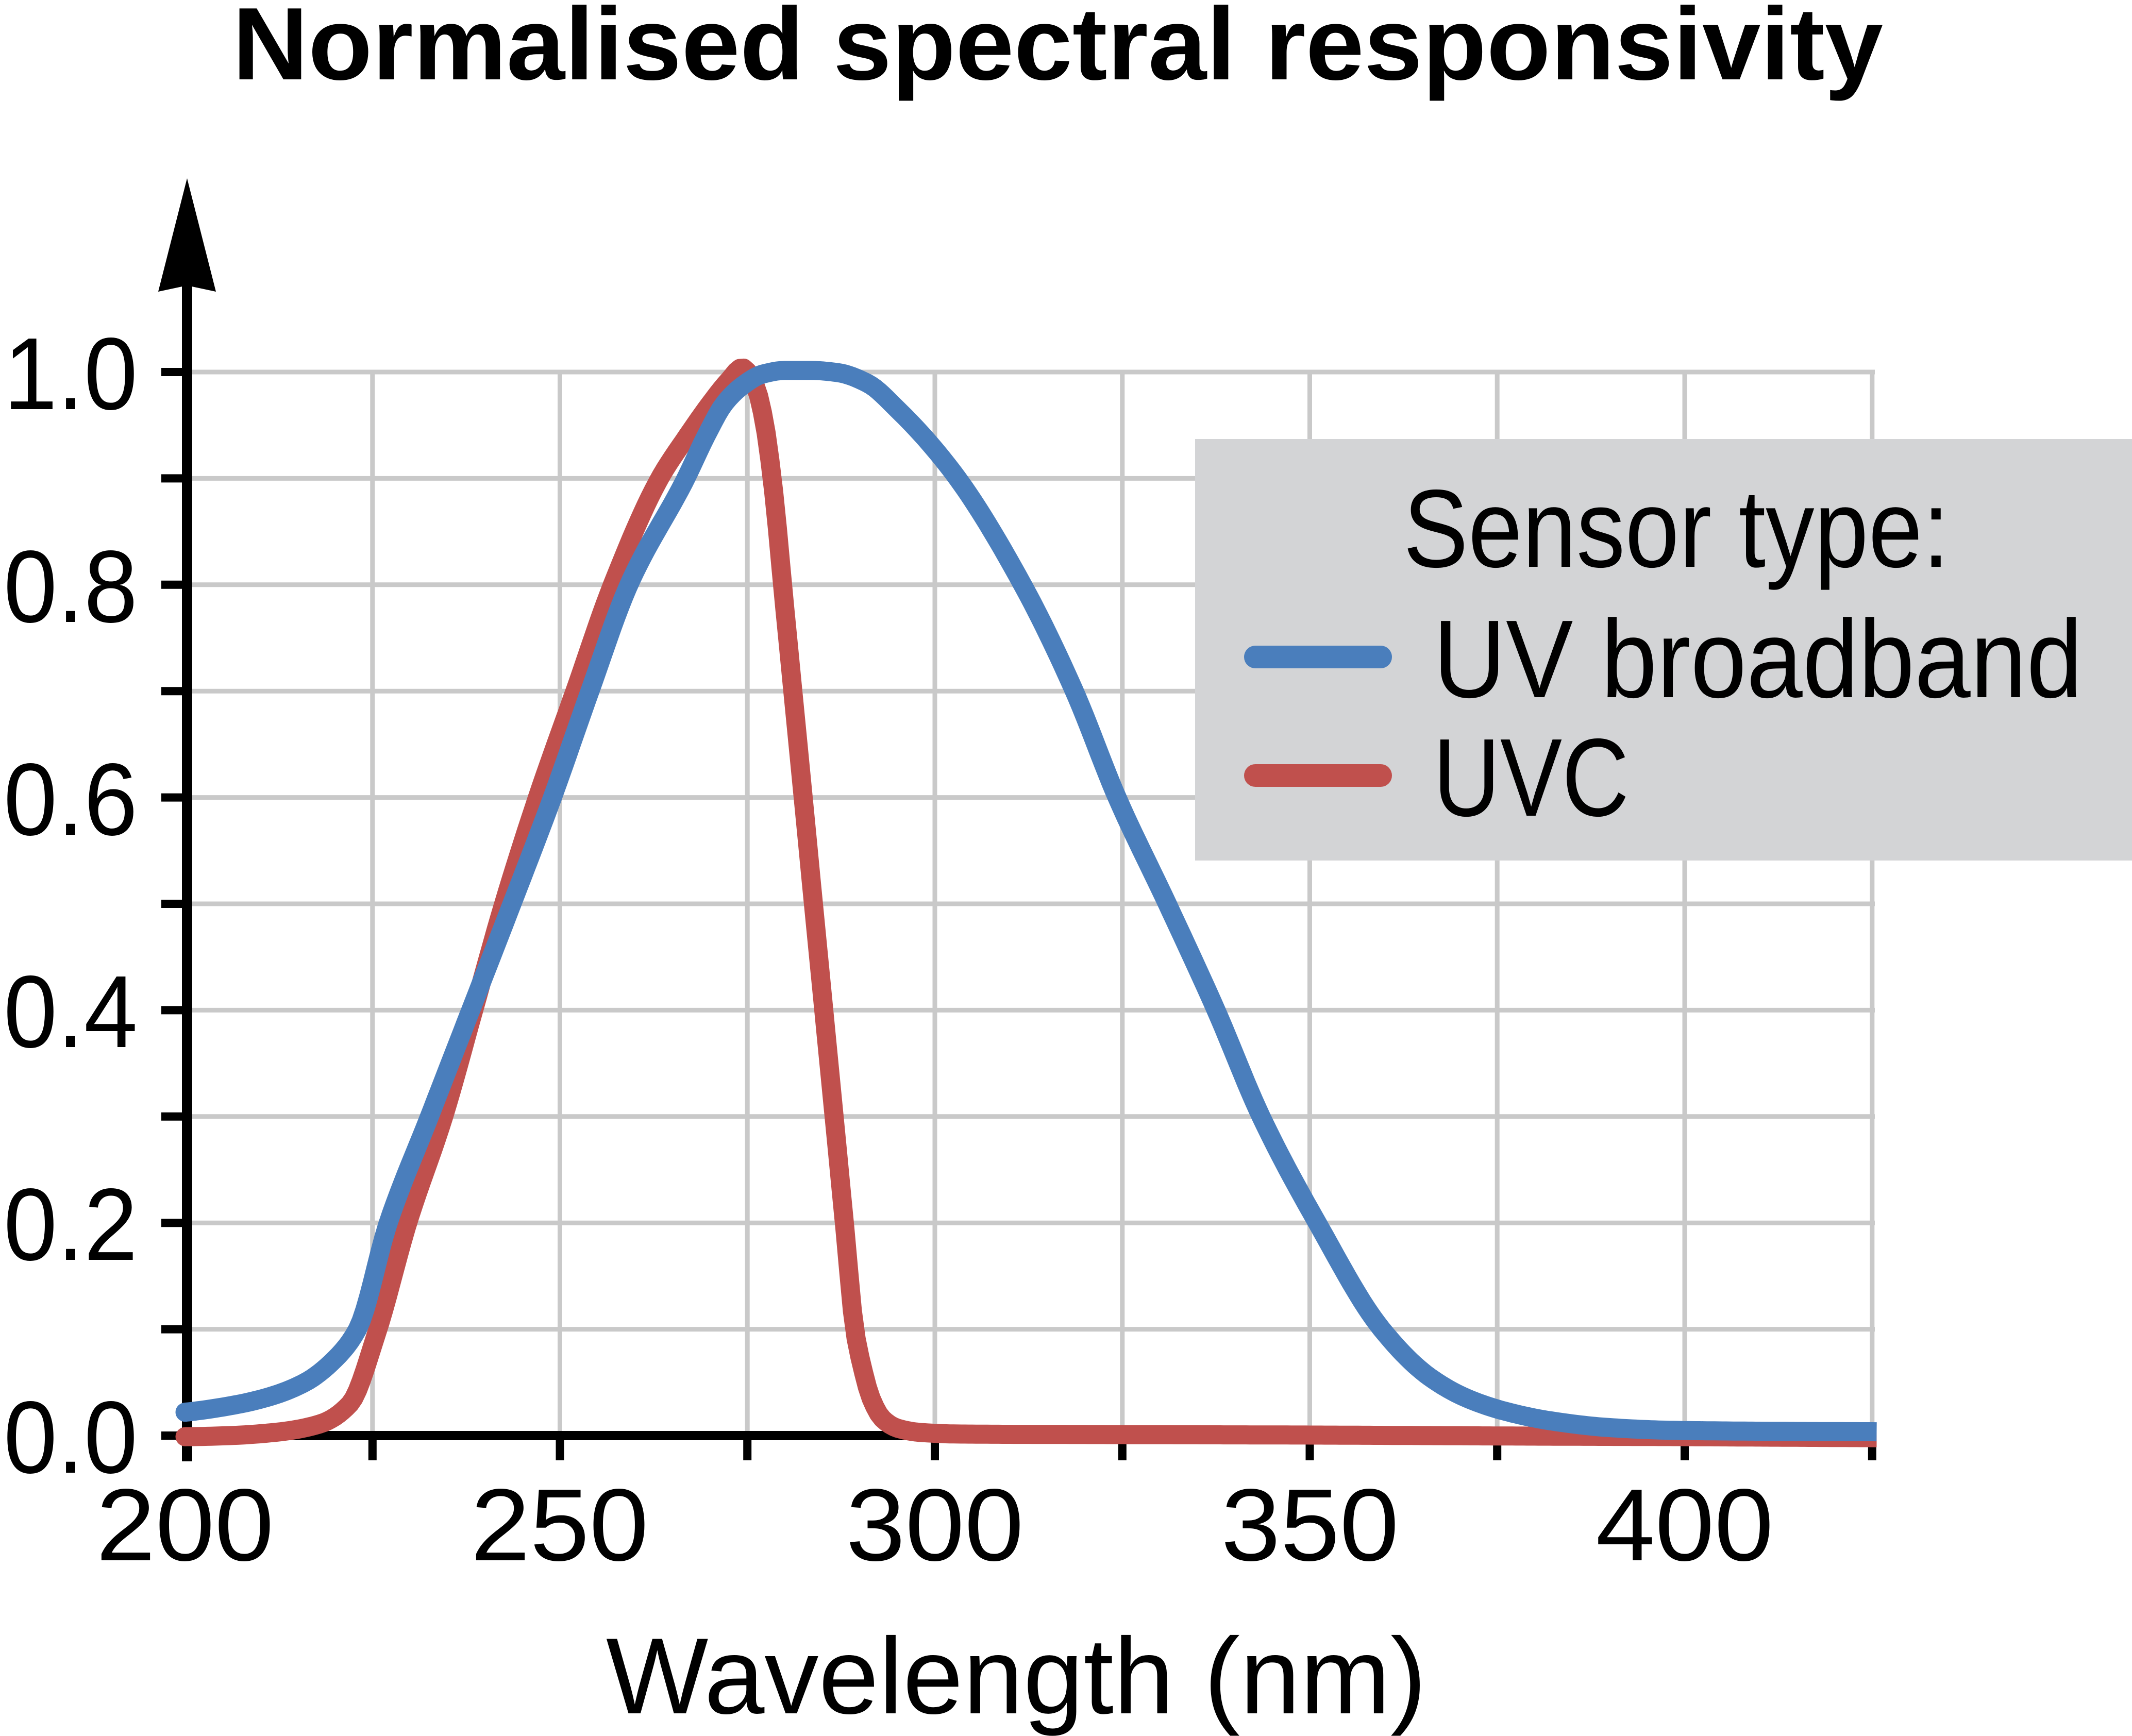  What do you see at coordinates (1531, 777) in the screenshot?
I see `svg-text: UVC` at bounding box center [1531, 777].